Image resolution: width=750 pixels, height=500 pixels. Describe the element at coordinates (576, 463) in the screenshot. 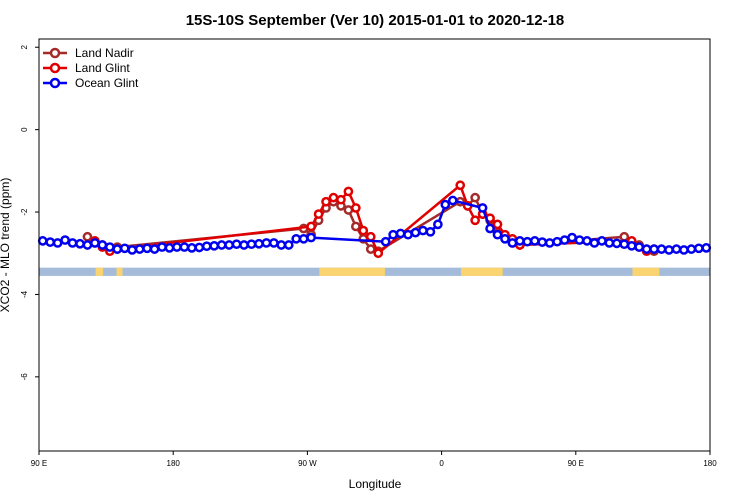

I see `x-tick-label-4: 90 E` at that location.